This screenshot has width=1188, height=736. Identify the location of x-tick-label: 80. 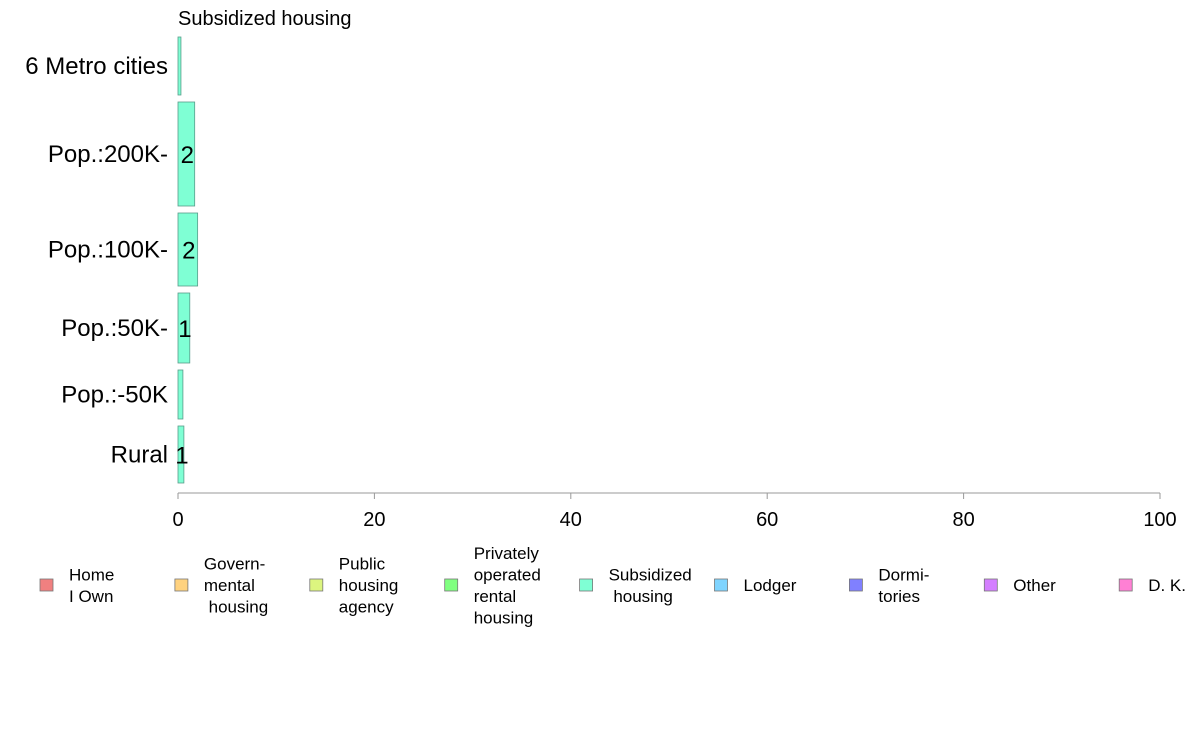
(963, 520).